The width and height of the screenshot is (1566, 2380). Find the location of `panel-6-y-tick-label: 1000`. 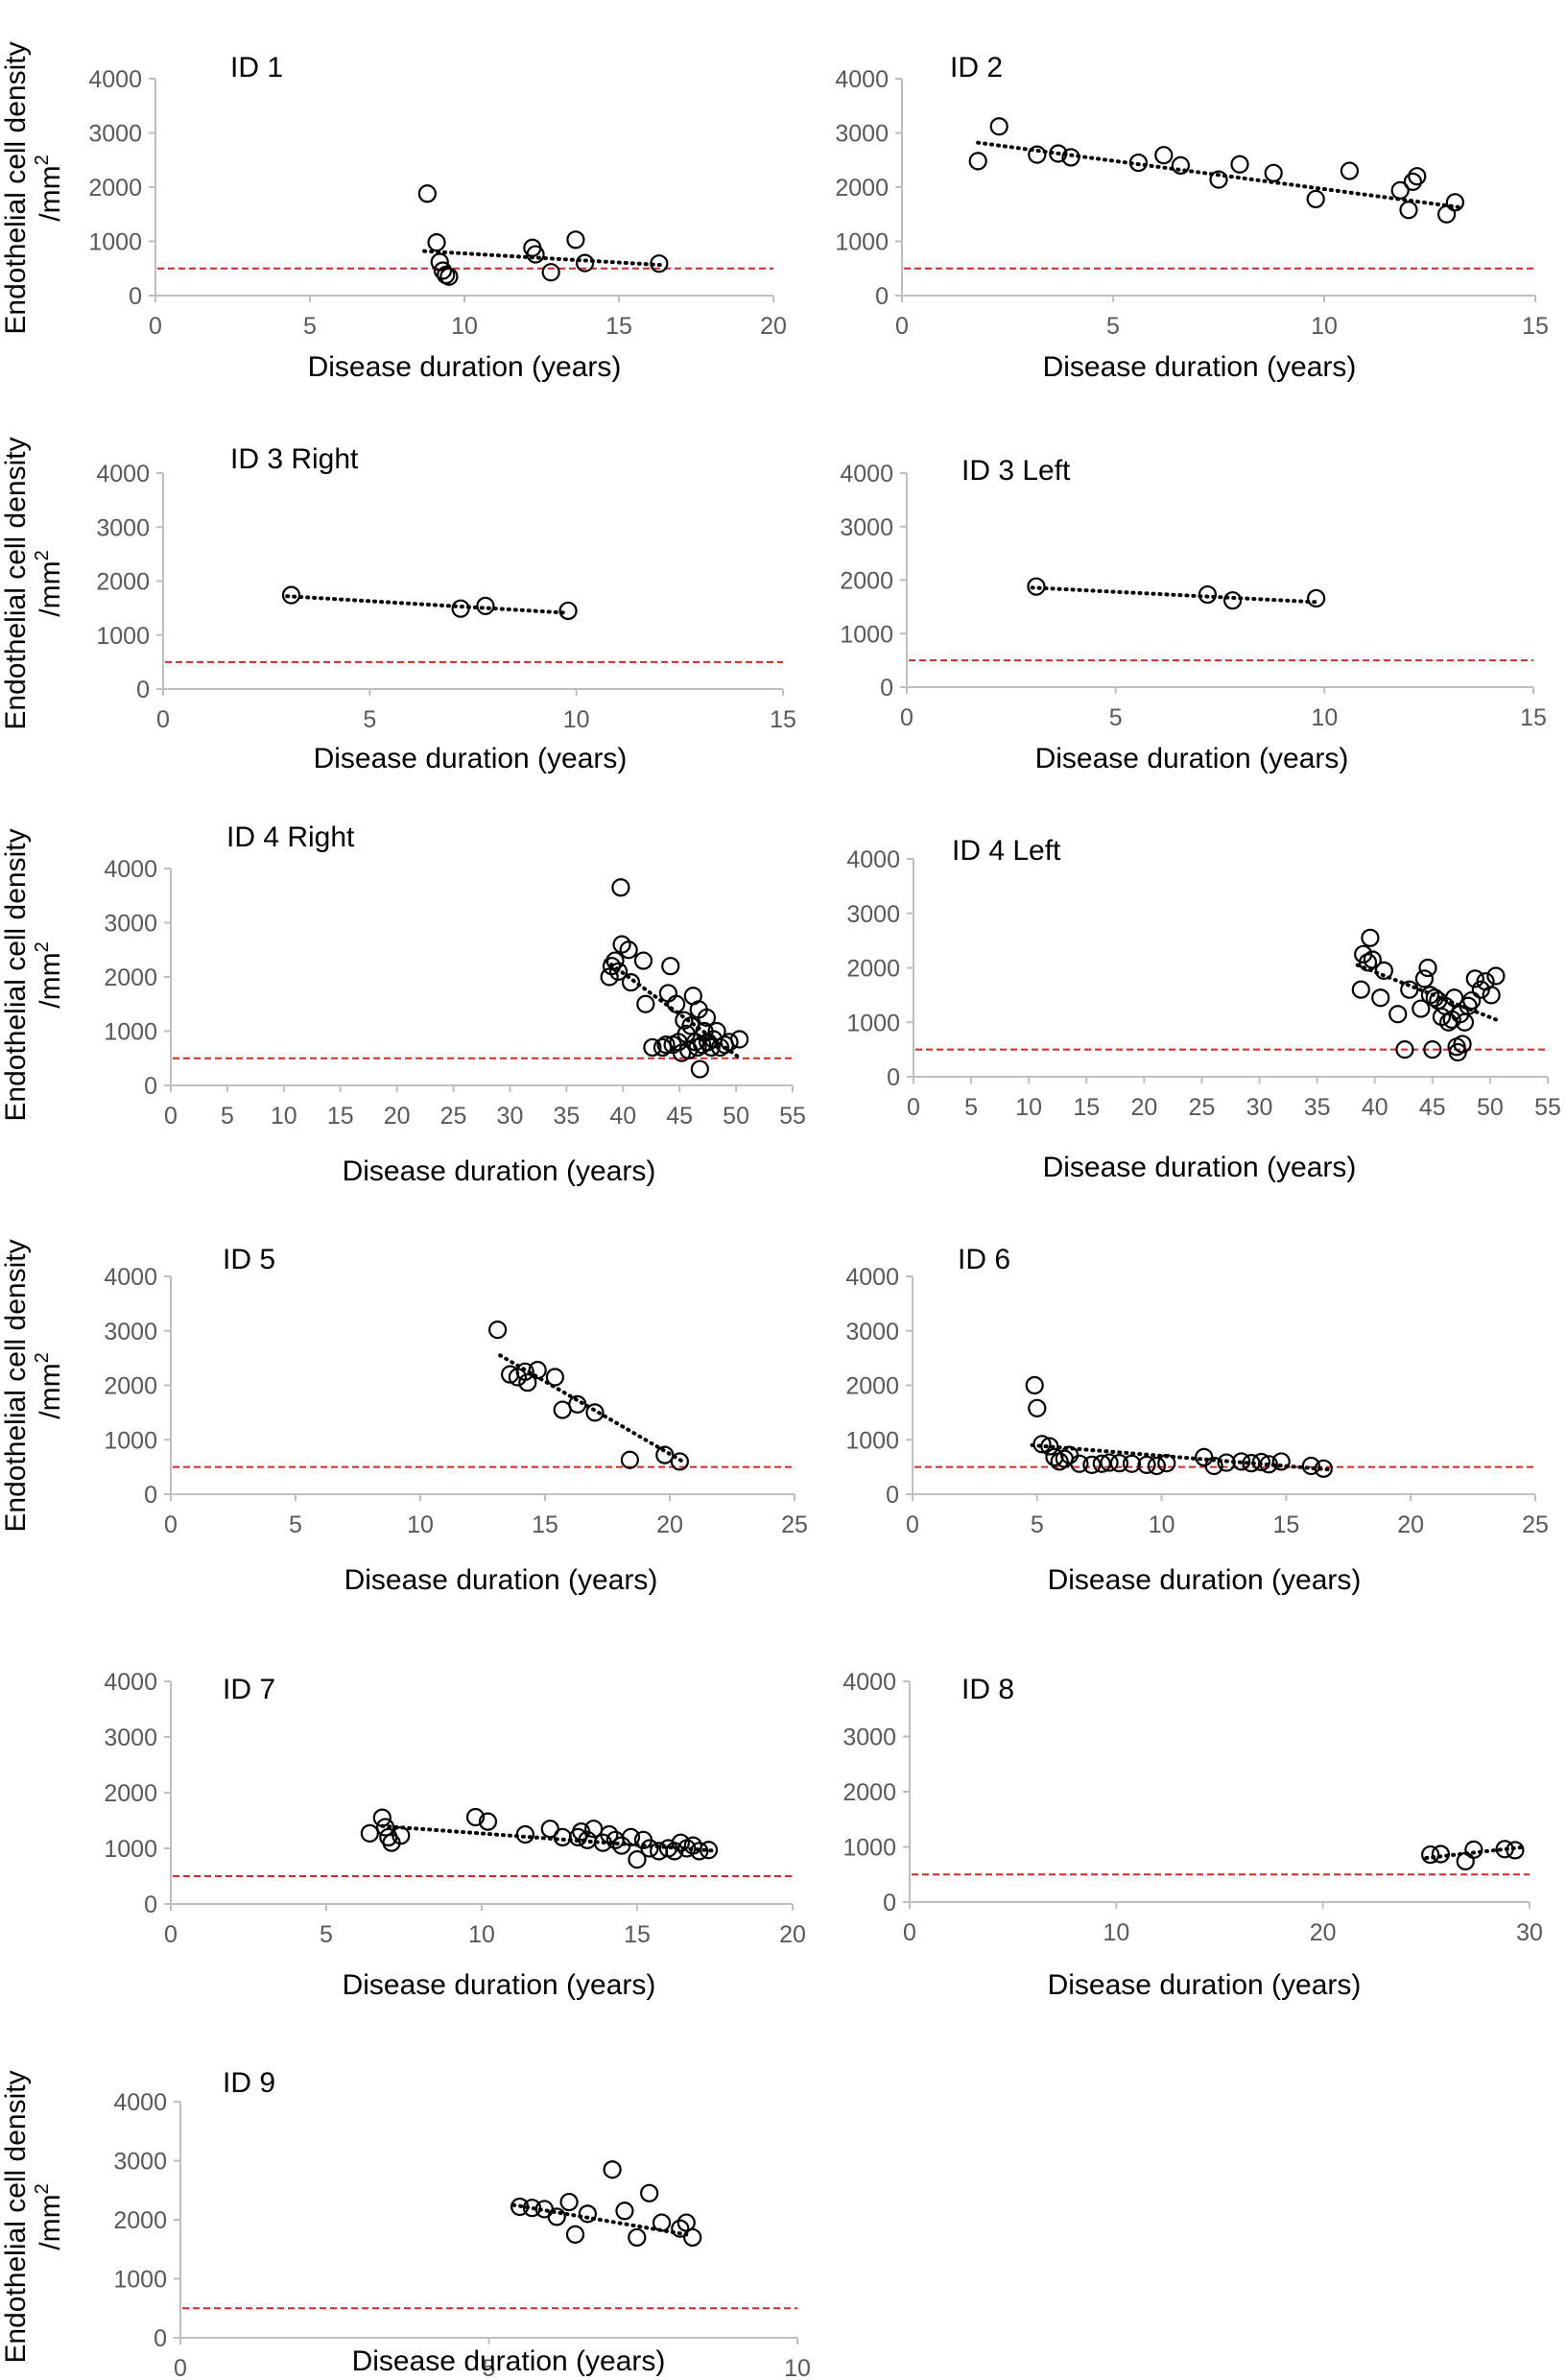

panel-6-y-tick-label: 1000 is located at coordinates (873, 1023).